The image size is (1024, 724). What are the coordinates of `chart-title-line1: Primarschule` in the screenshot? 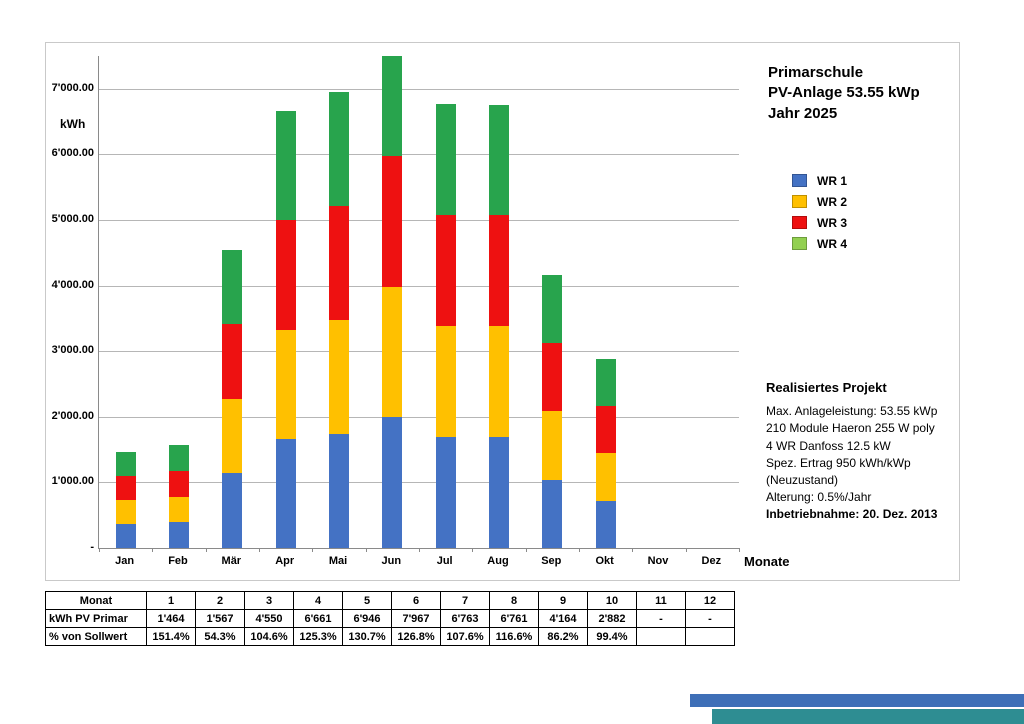 It's located at (816, 72).